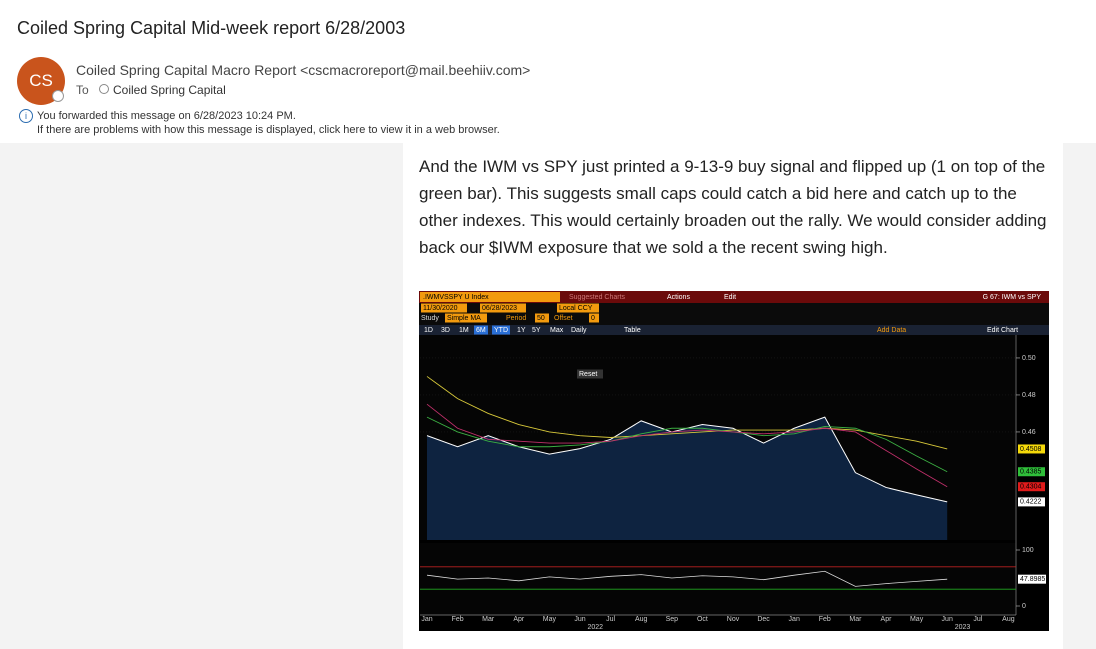 This screenshot has width=1096, height=649. What do you see at coordinates (1029, 432) in the screenshot?
I see `y-tick-label: 0.46` at bounding box center [1029, 432].